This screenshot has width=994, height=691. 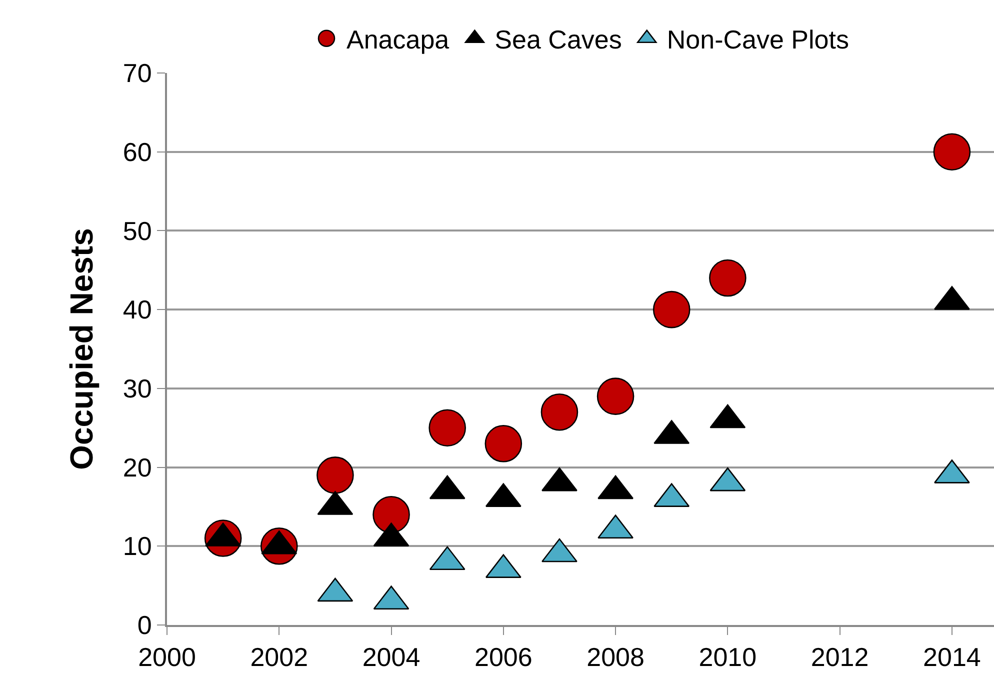 I want to click on y-tick-label: 40, so click(x=137, y=309).